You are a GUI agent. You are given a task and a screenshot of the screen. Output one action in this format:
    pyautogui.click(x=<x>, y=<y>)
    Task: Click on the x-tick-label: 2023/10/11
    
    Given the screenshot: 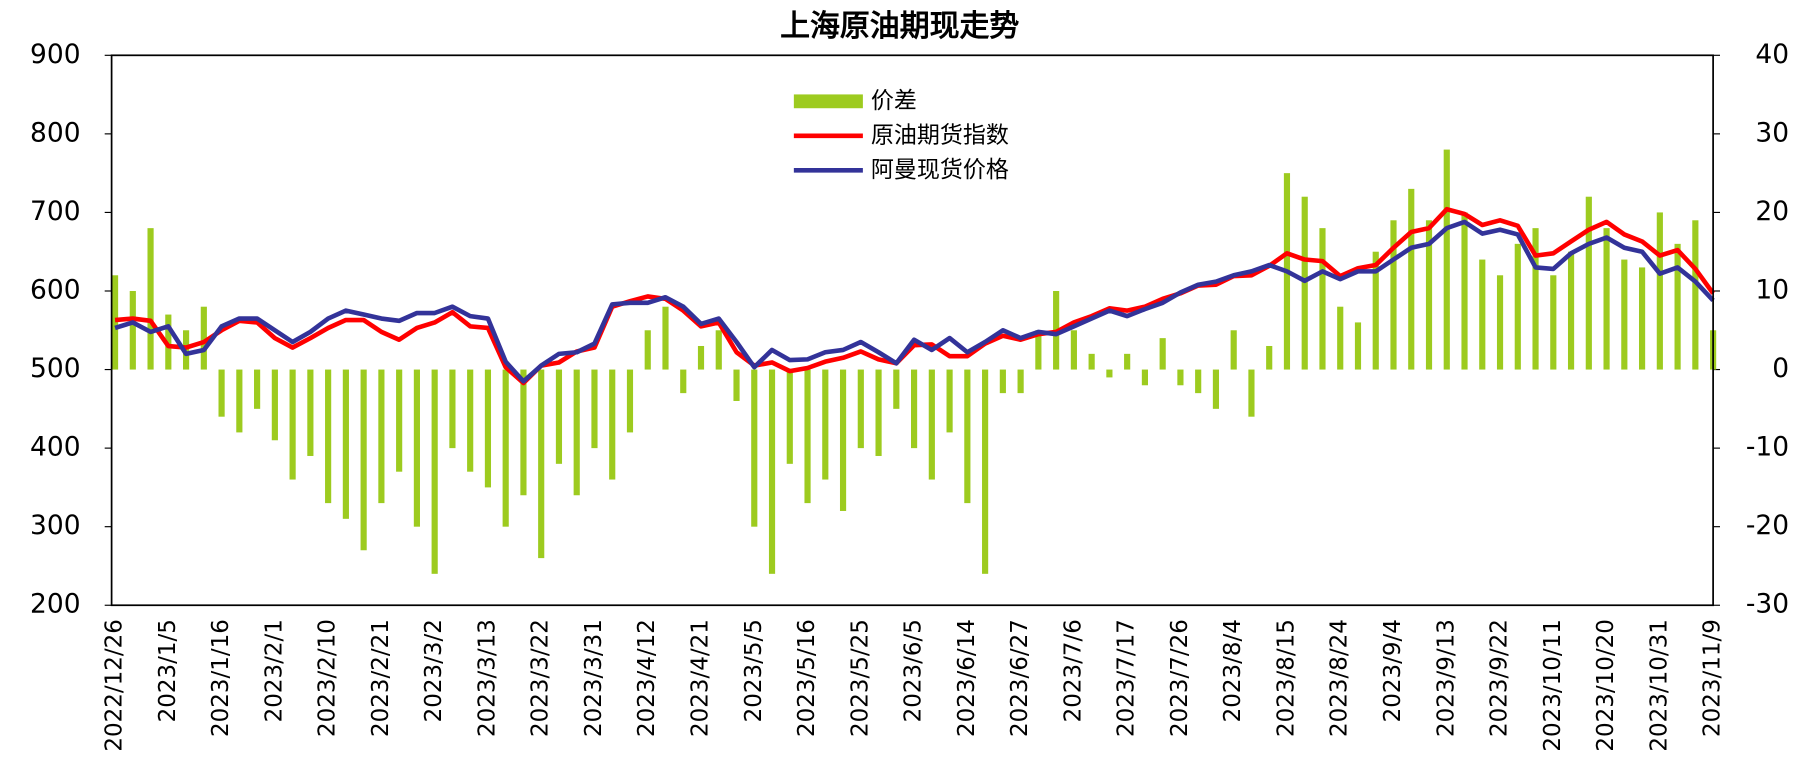 What is the action you would take?
    pyautogui.click(x=1553, y=685)
    